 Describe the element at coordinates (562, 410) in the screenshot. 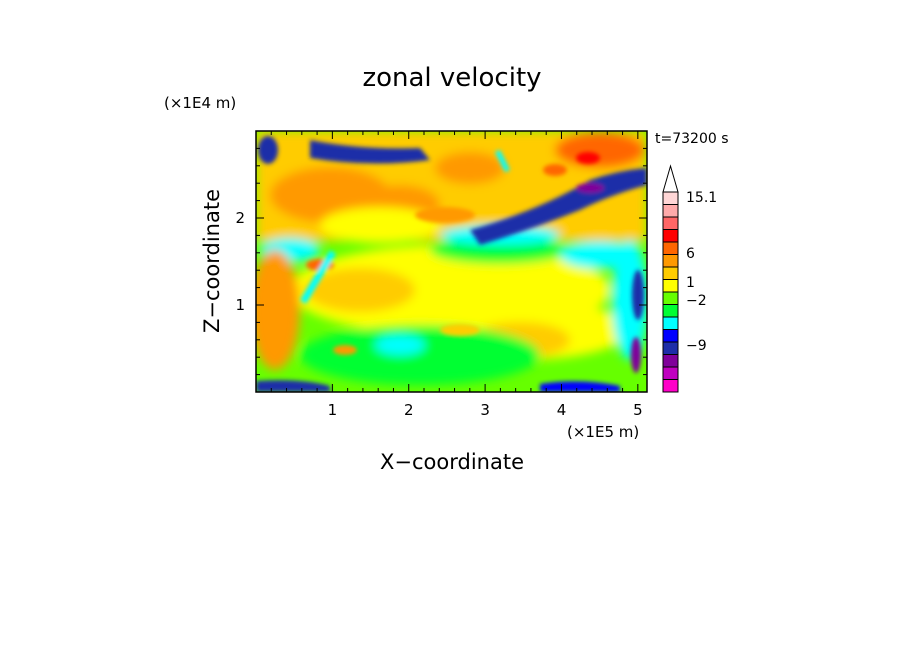

I see `x-tick-label-4: 4` at that location.